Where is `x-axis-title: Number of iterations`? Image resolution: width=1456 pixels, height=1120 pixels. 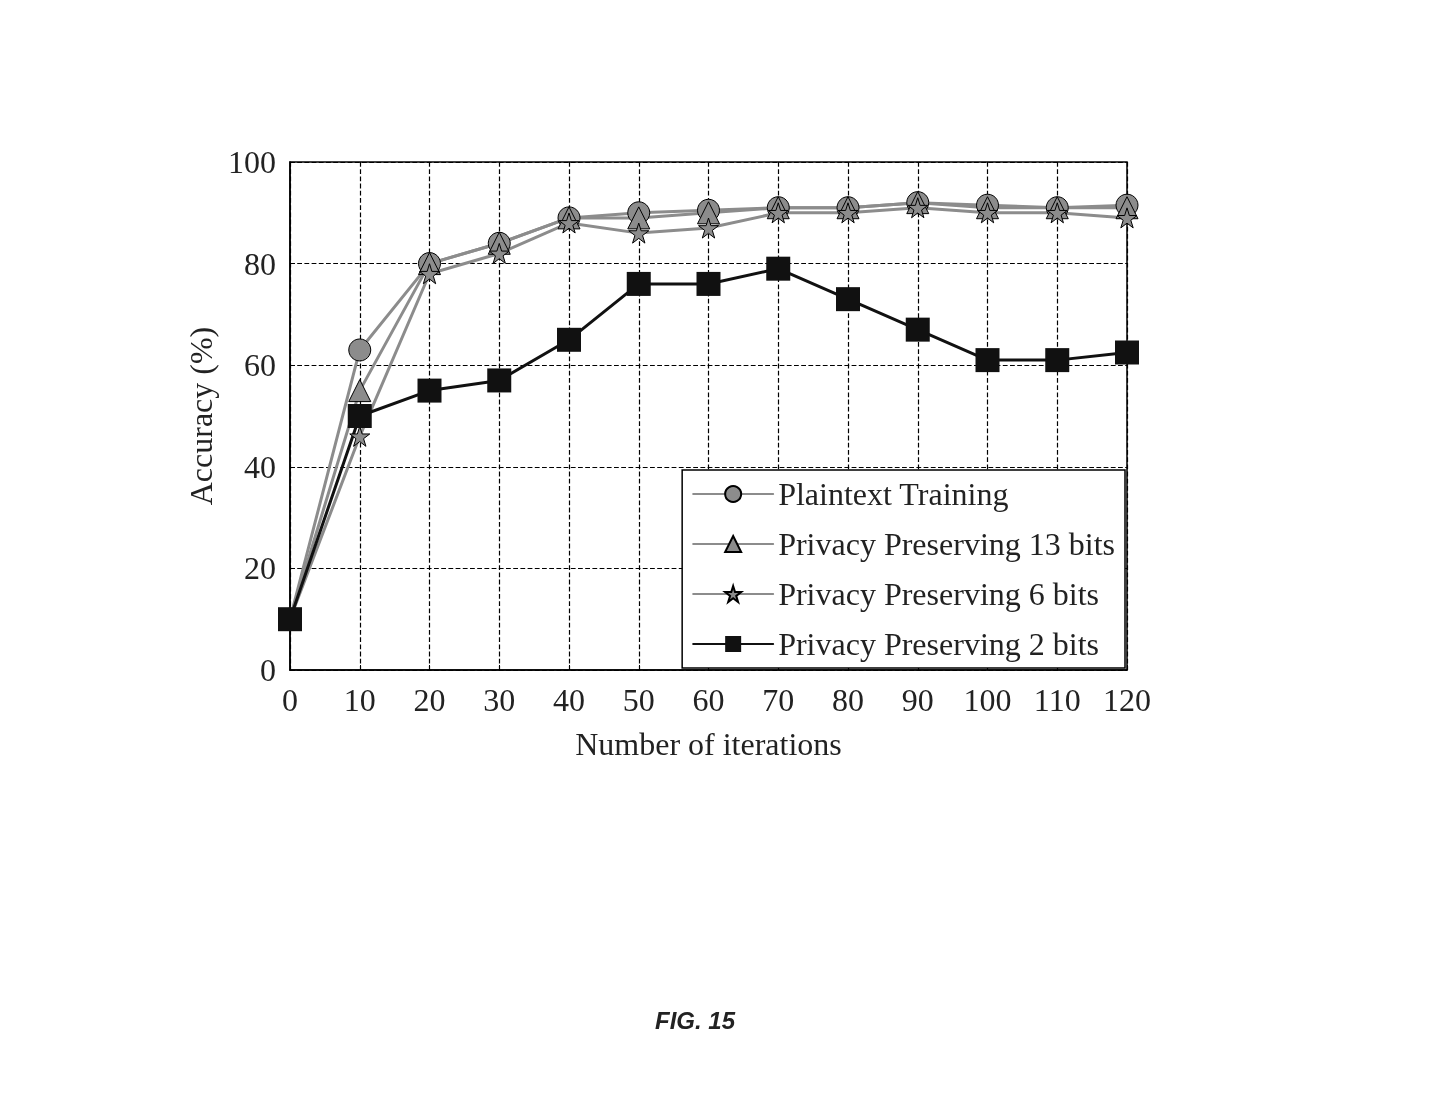 x-axis-title: Number of iterations is located at coordinates (708, 744).